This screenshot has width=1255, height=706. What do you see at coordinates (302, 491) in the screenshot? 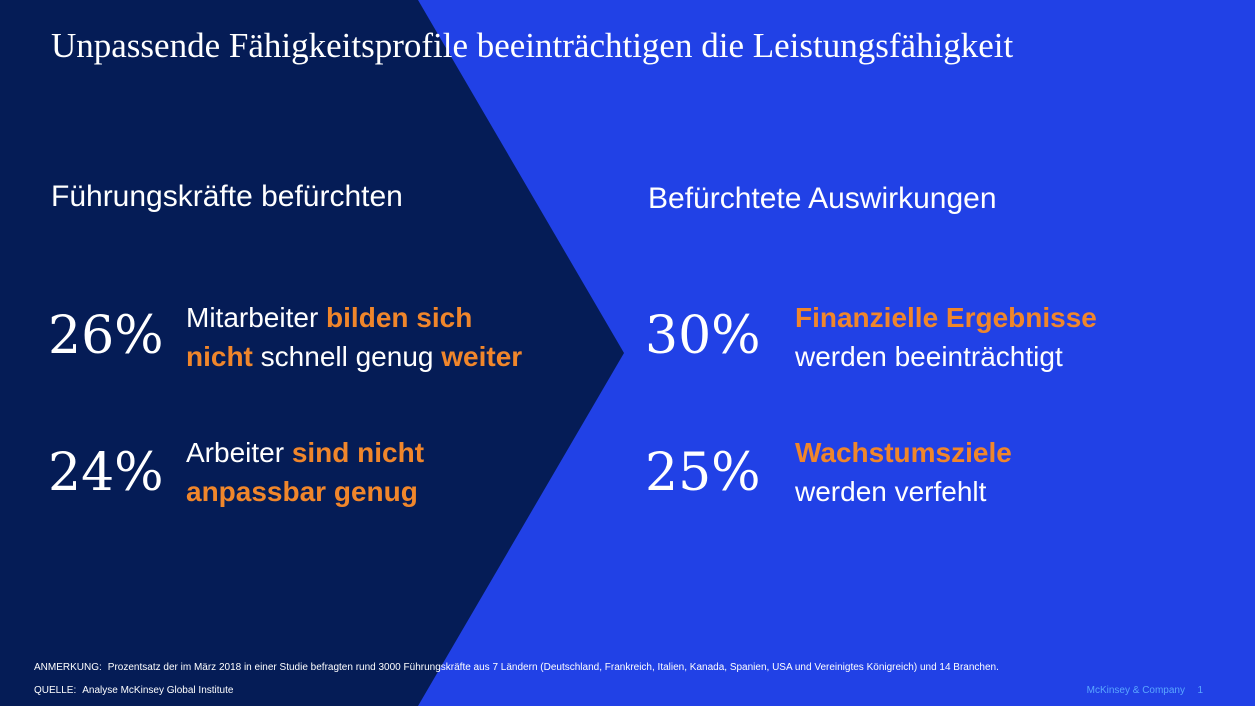
I see `highlight-text: anpassbar genug` at bounding box center [302, 491].